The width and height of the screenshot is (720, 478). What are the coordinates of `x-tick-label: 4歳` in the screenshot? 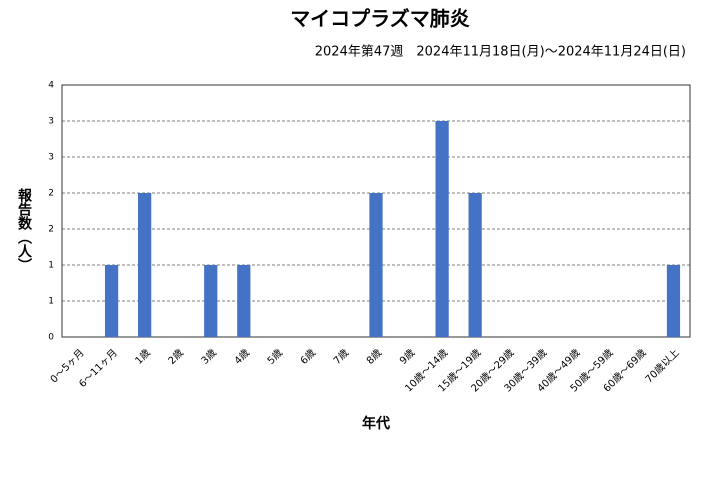 It's located at (242, 357).